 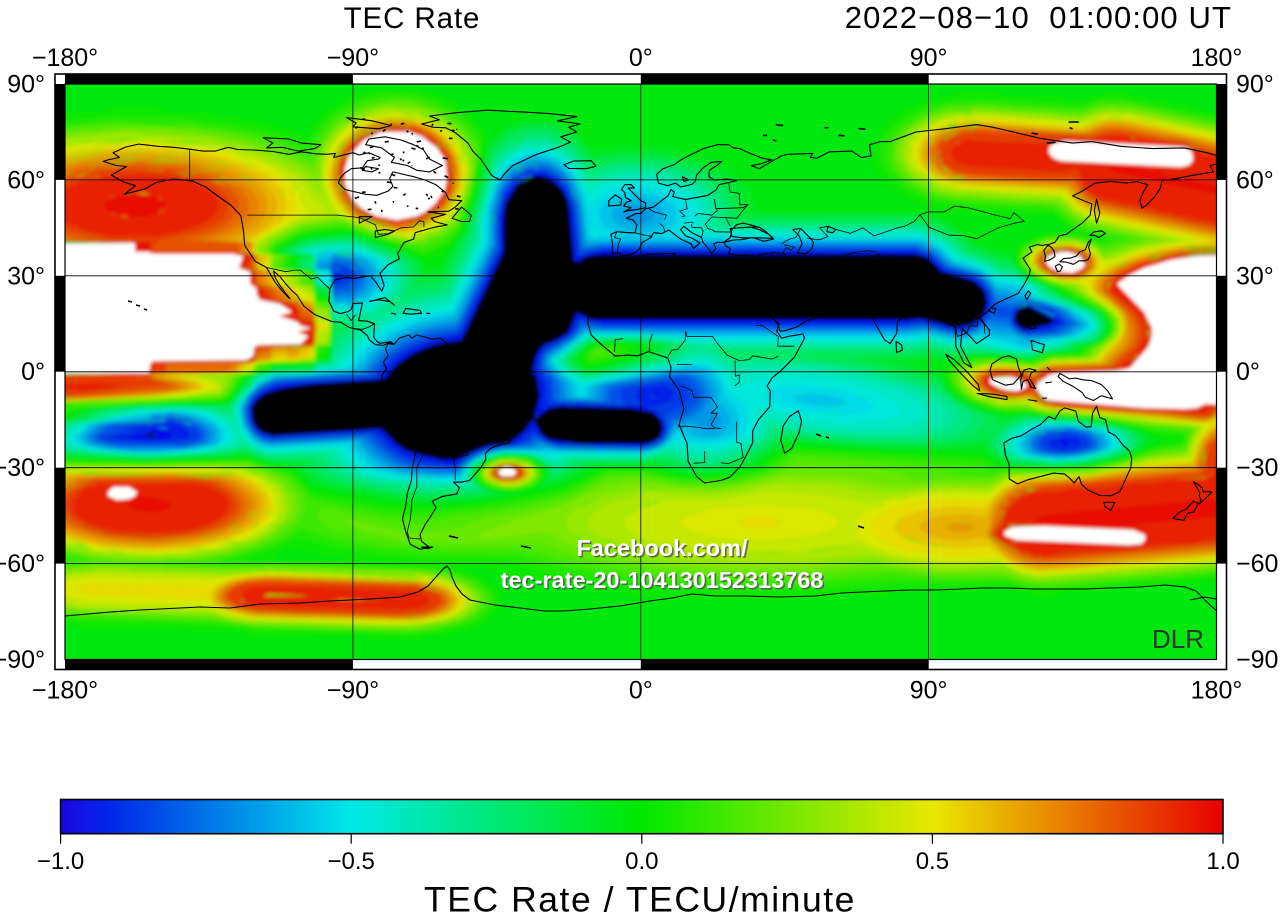 I want to click on svg-text: DLR, so click(x=1178, y=639).